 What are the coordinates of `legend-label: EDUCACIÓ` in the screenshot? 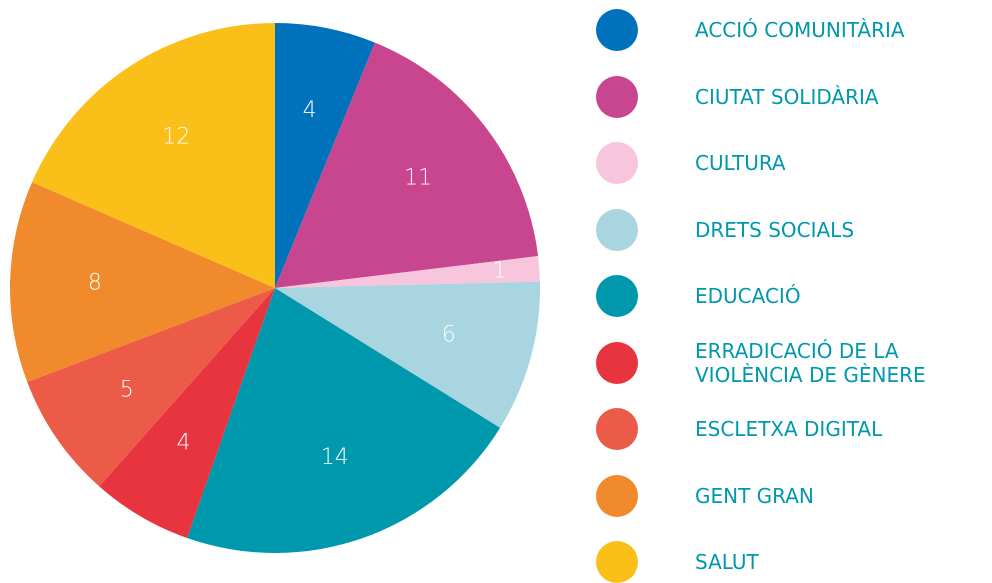 It's located at (748, 296).